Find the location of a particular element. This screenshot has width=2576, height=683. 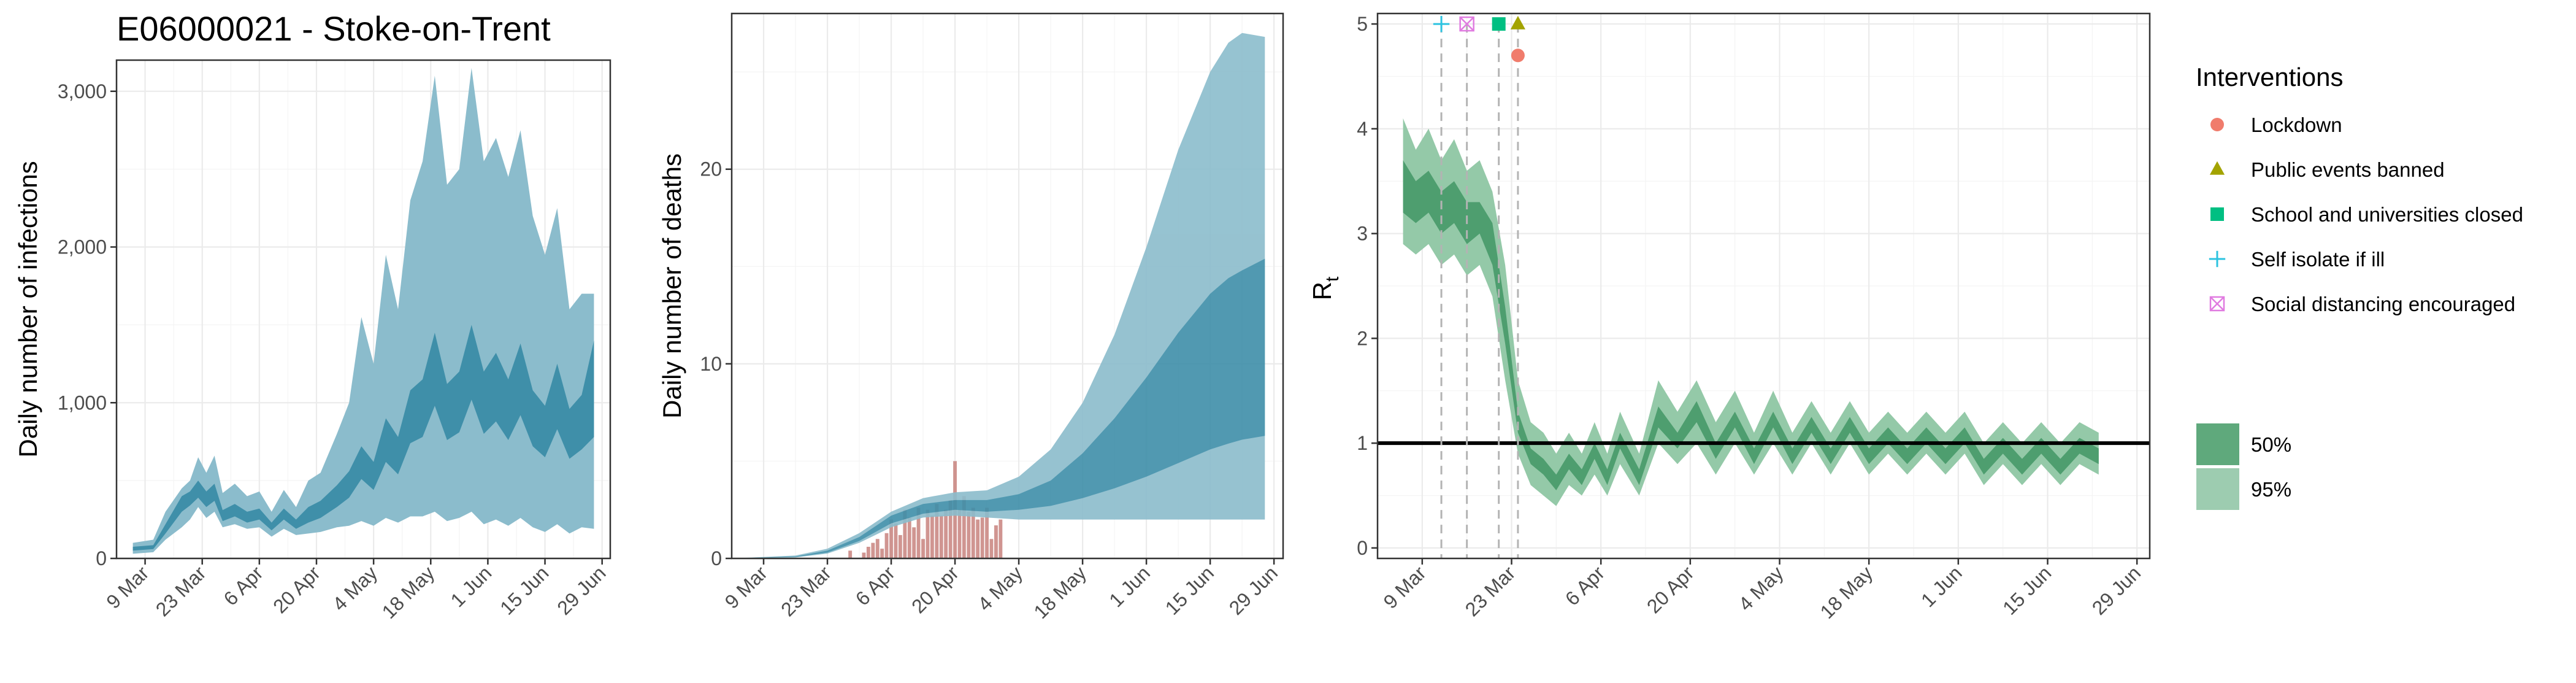

plot-frame is located at coordinates (363, 309).